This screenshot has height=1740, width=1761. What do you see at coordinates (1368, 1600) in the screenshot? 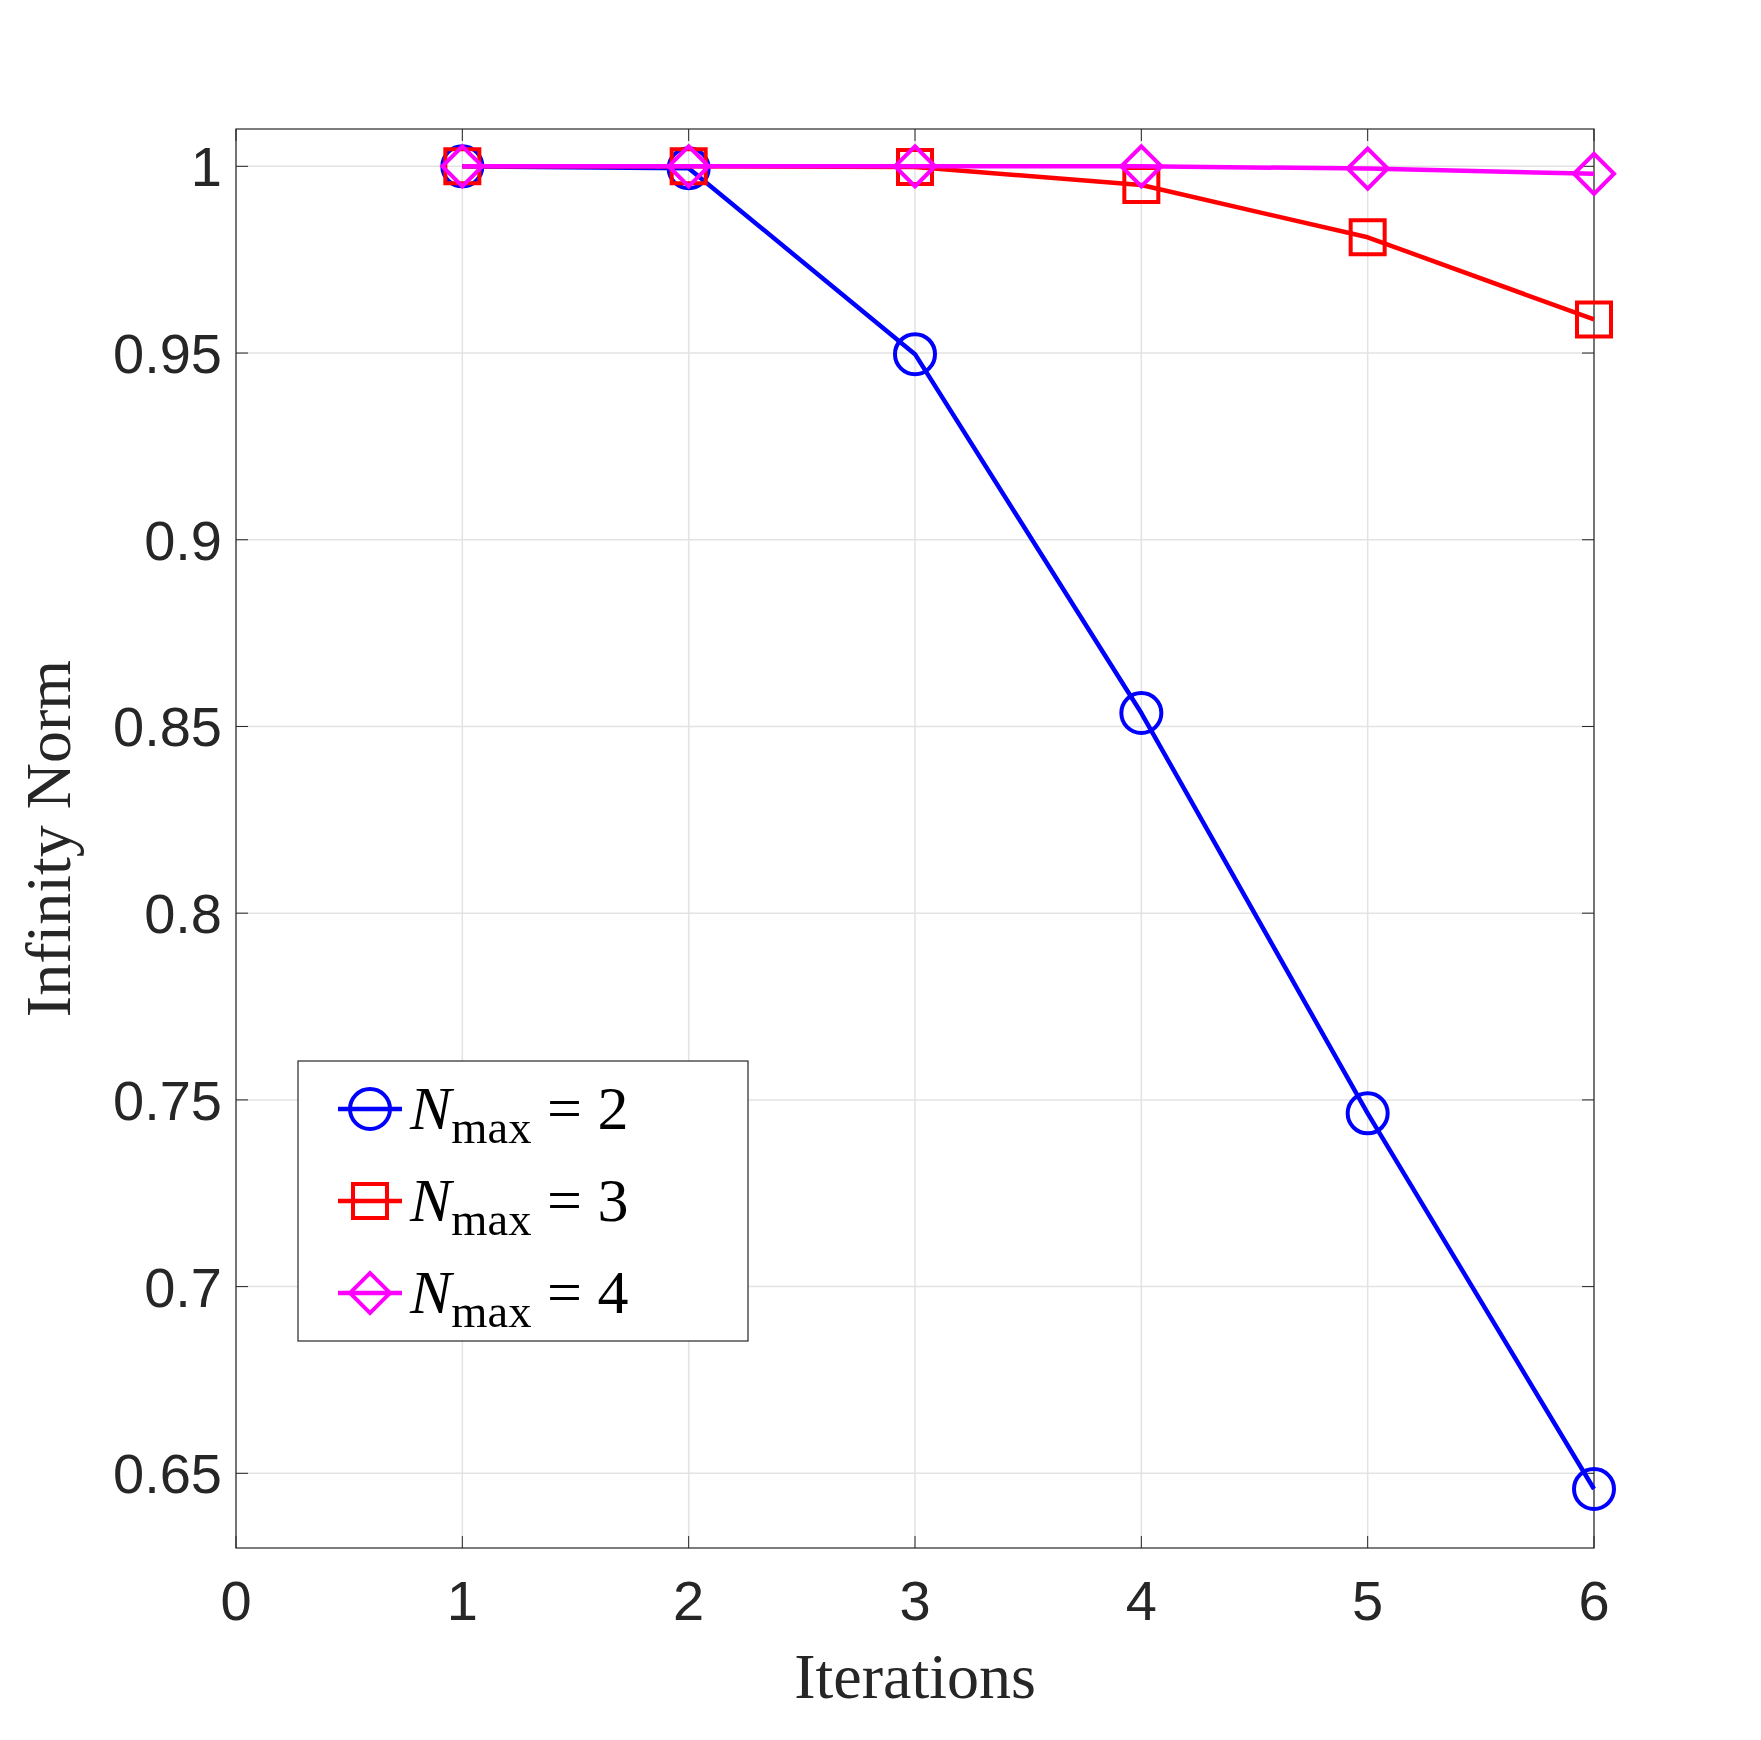
I see `x-tick-label: 5` at bounding box center [1368, 1600].